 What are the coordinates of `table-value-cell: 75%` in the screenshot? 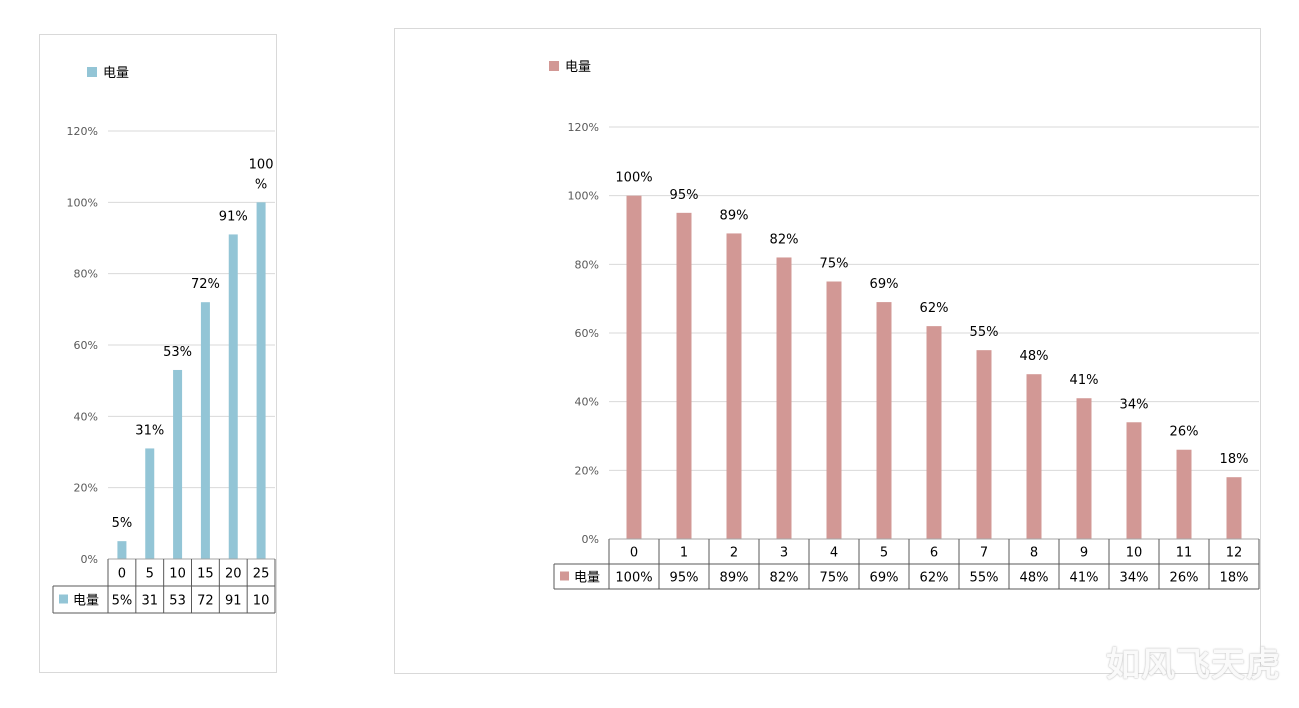 It's located at (834, 578).